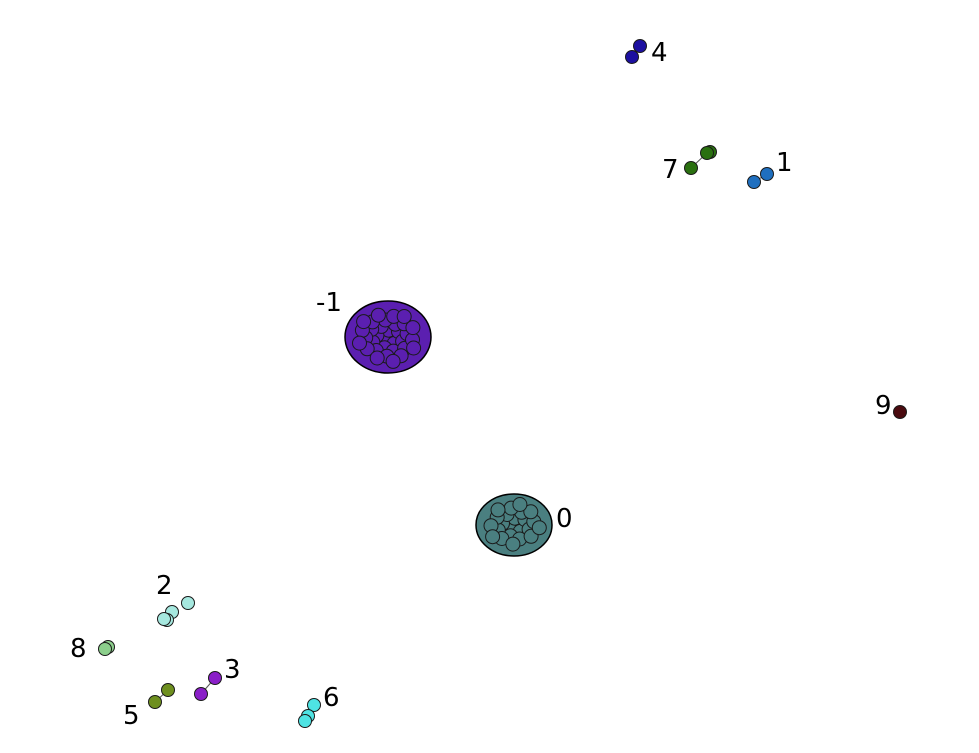 This screenshot has width=979, height=753. I want to click on cluster-neg1-nodes, so click(387, 338).